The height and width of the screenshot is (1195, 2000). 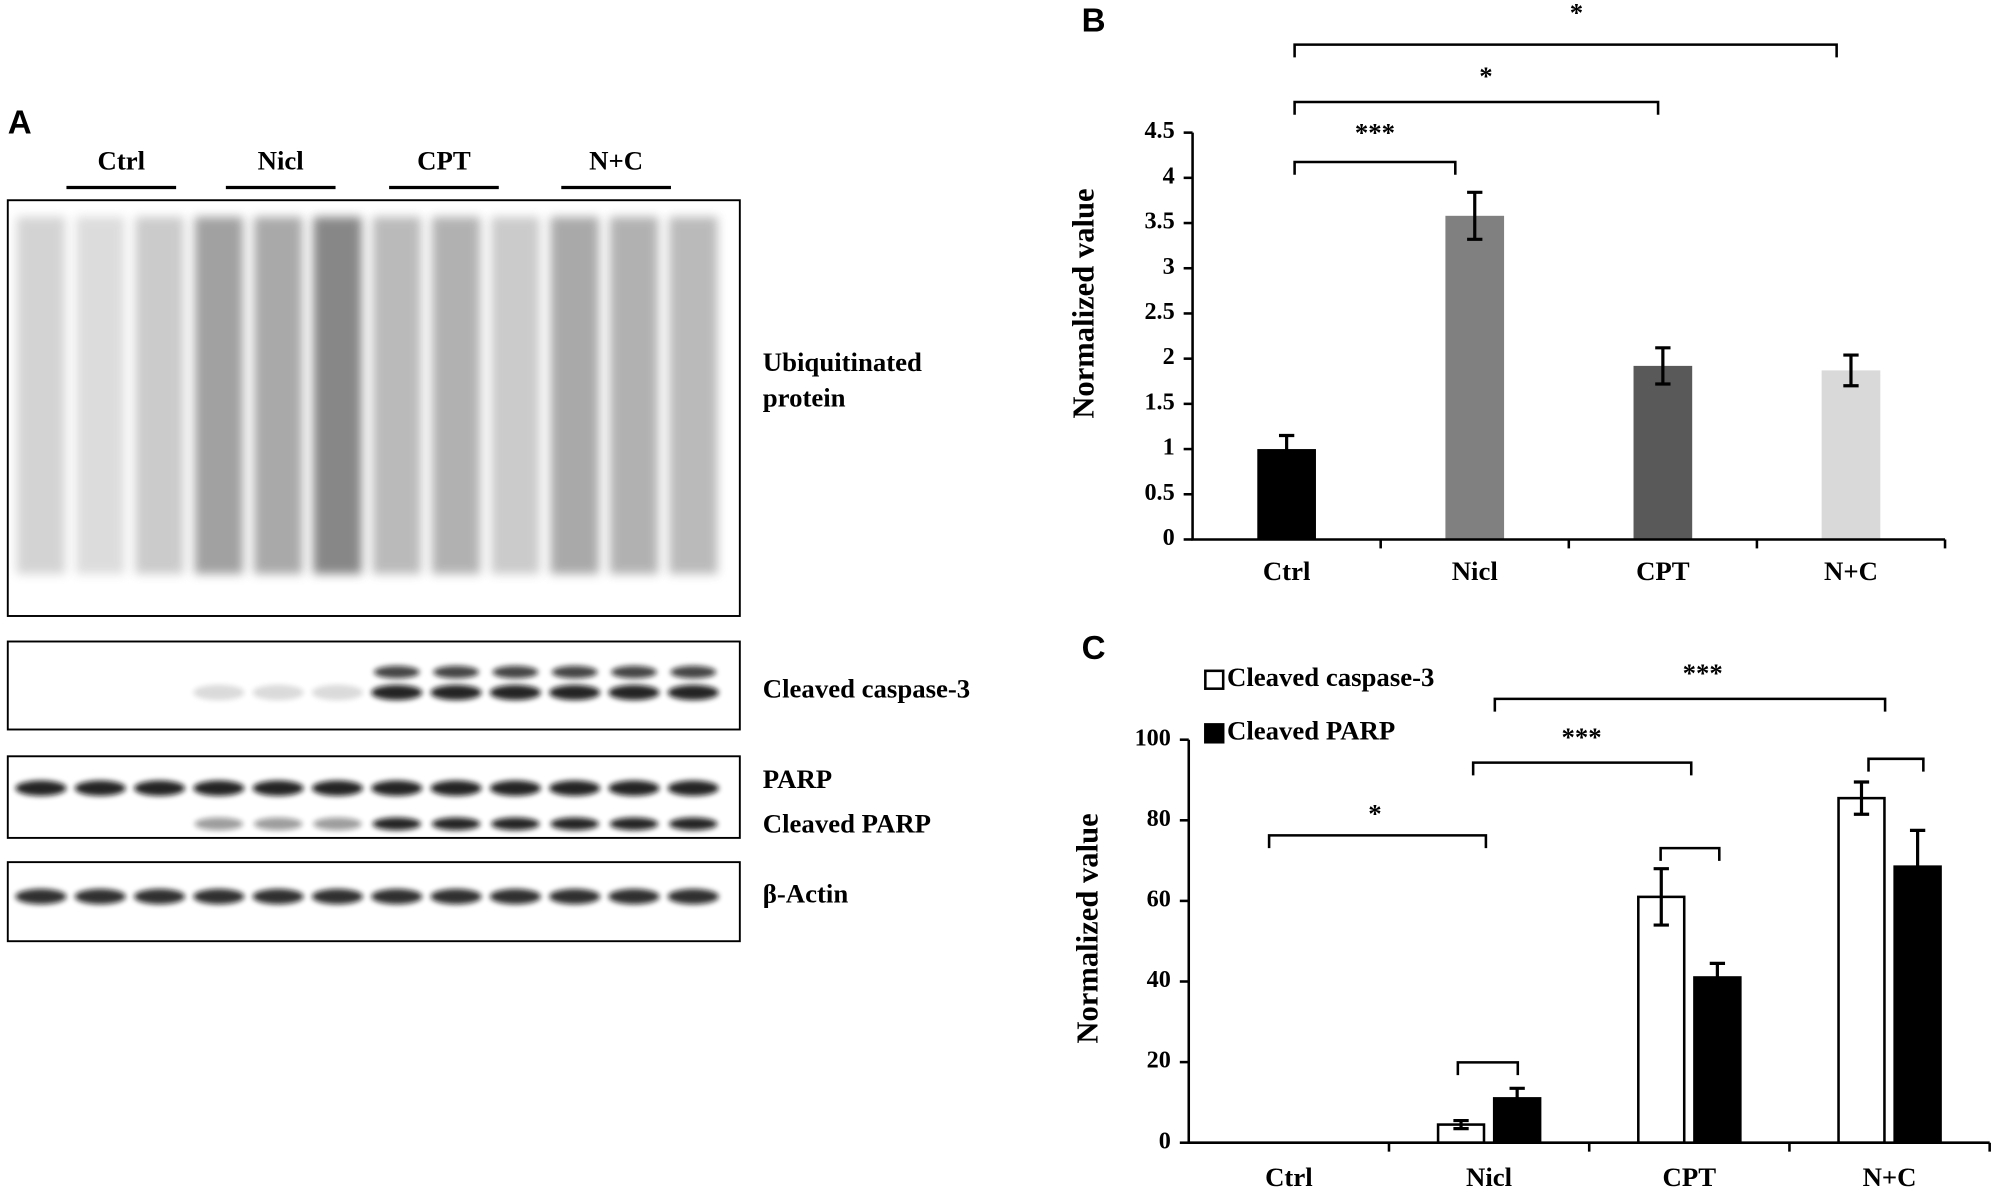 I want to click on panel-letter: A, so click(x=20, y=123).